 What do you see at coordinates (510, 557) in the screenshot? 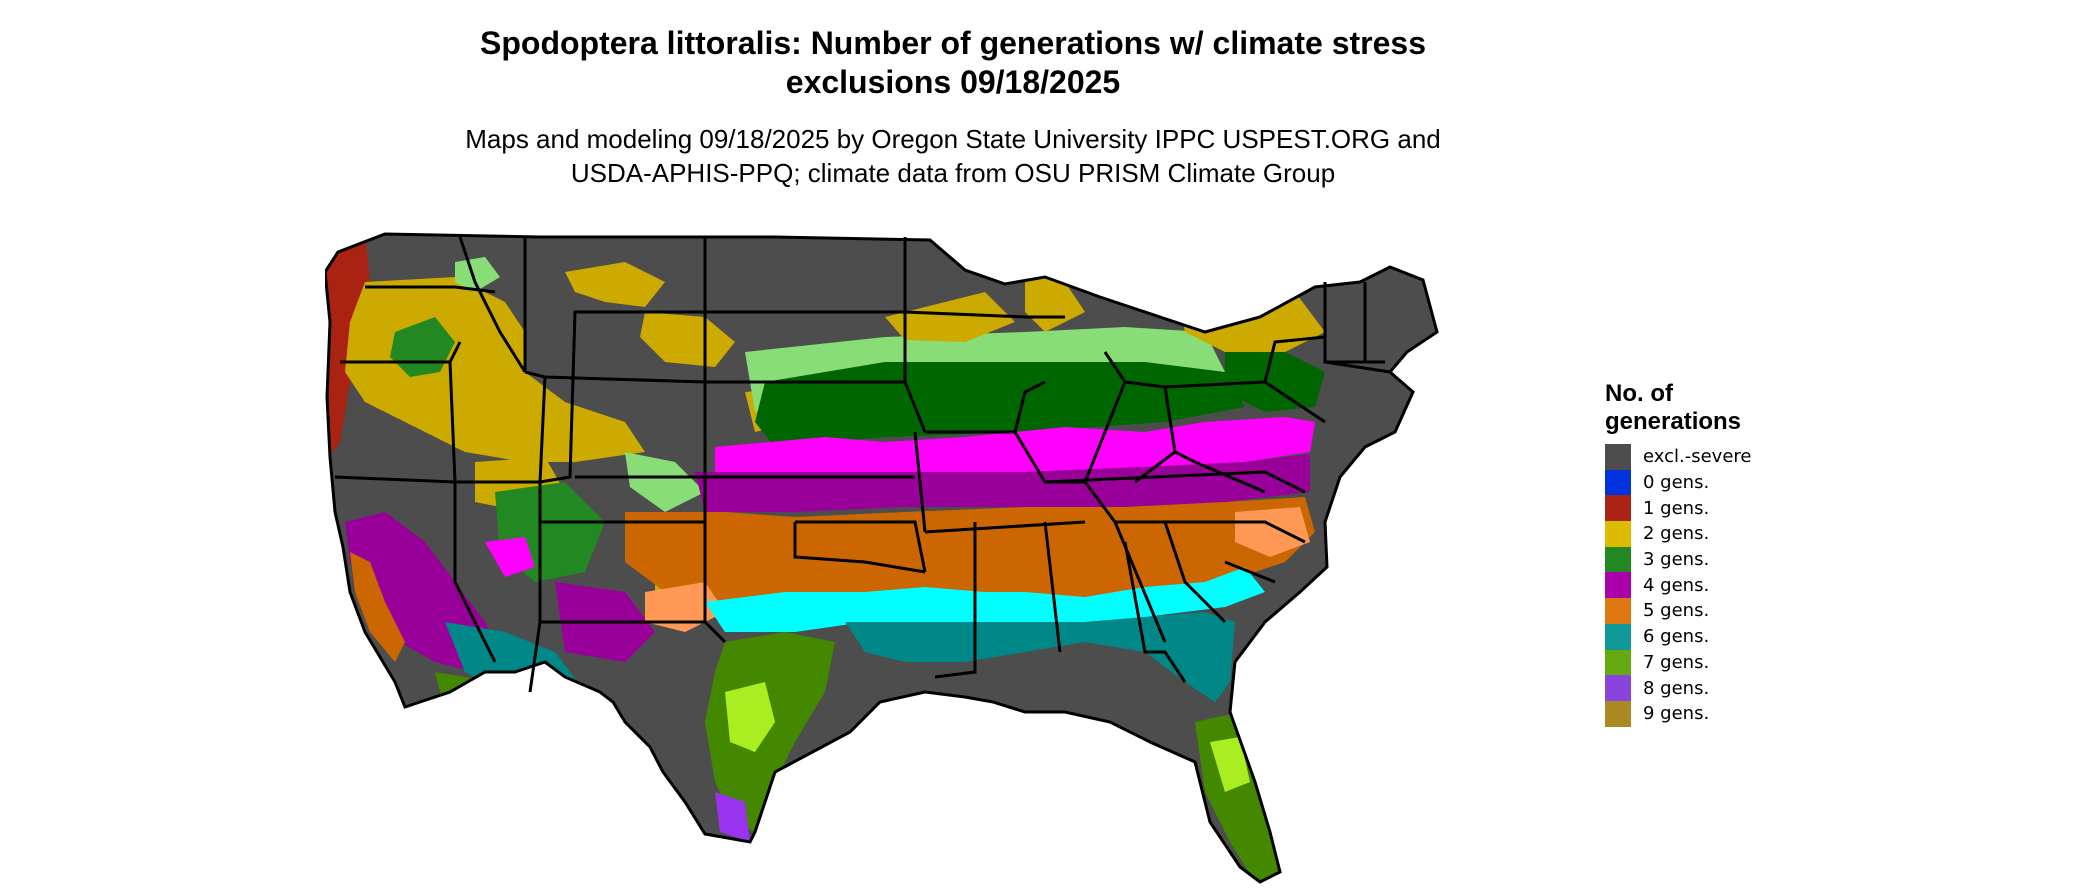
I see `zone-gen4b-greatbasin` at bounding box center [510, 557].